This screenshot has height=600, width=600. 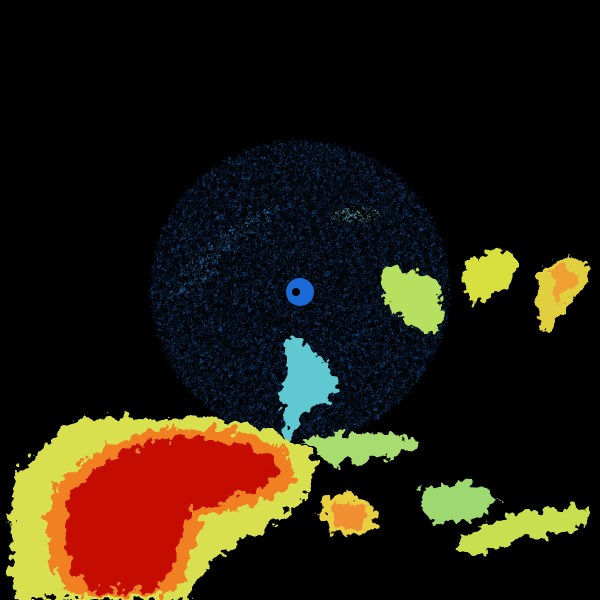 What do you see at coordinates (355, 215) in the screenshot?
I see `clutter` at bounding box center [355, 215].